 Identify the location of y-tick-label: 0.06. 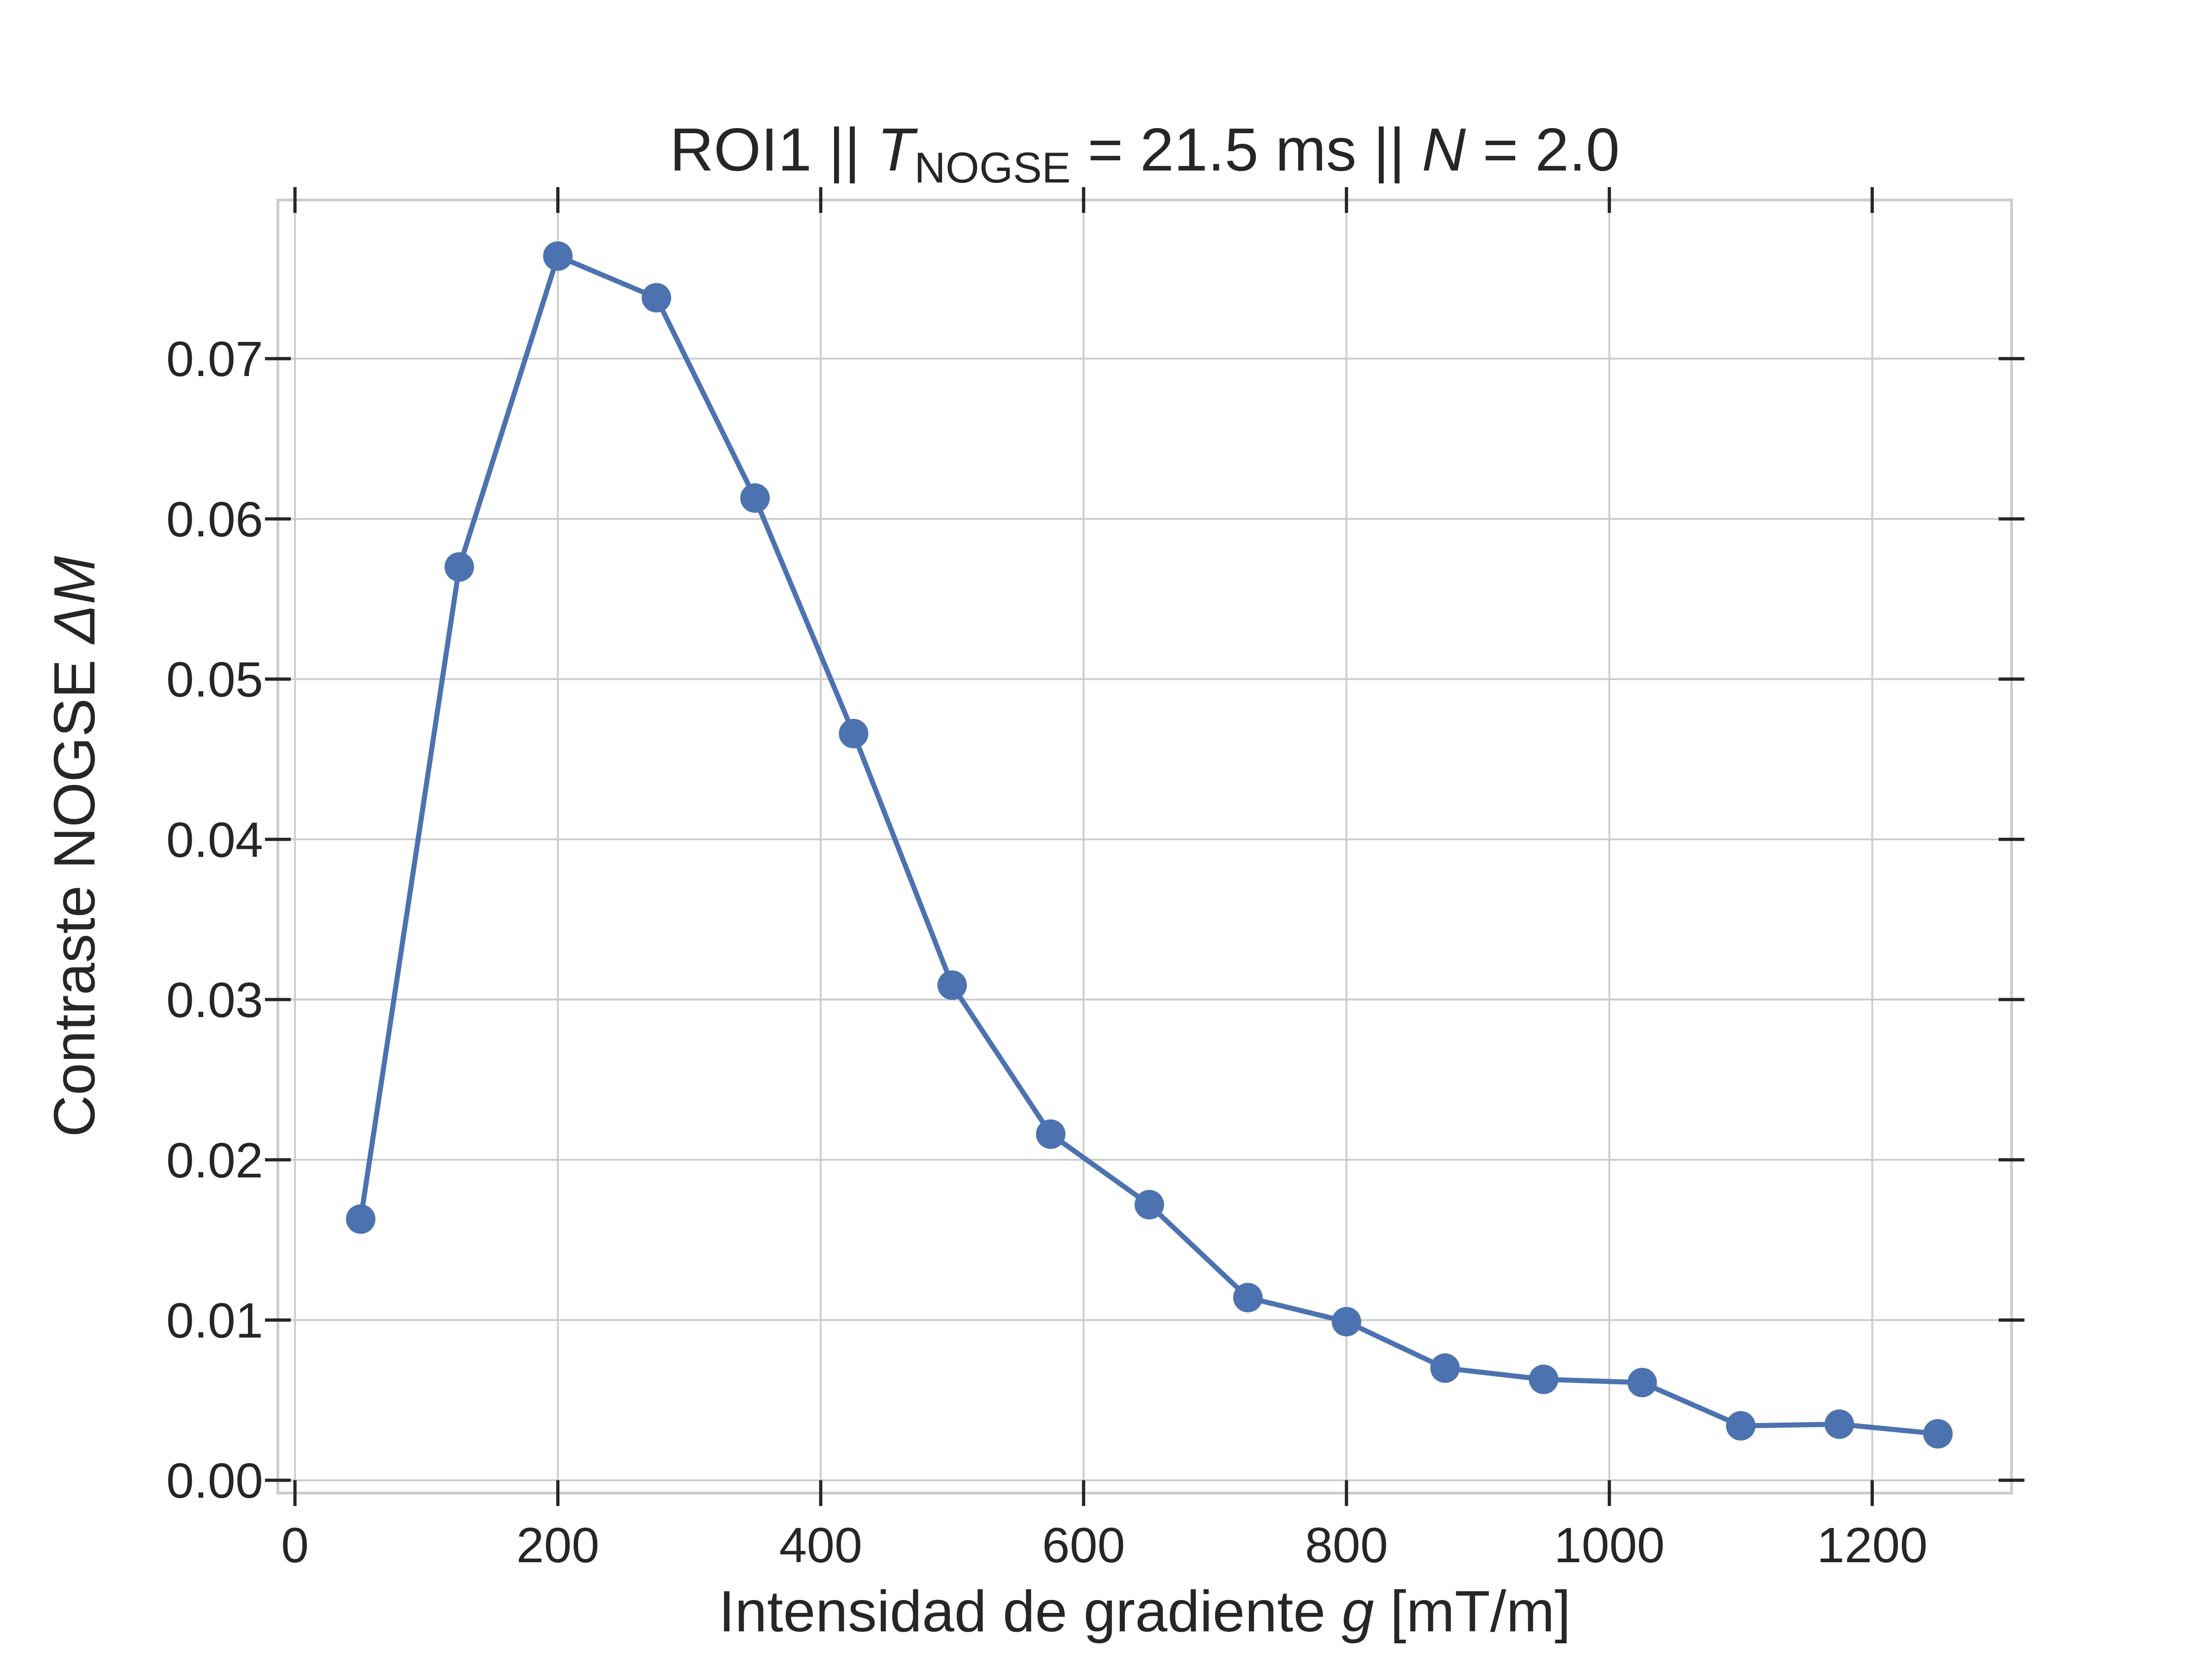
(214, 519).